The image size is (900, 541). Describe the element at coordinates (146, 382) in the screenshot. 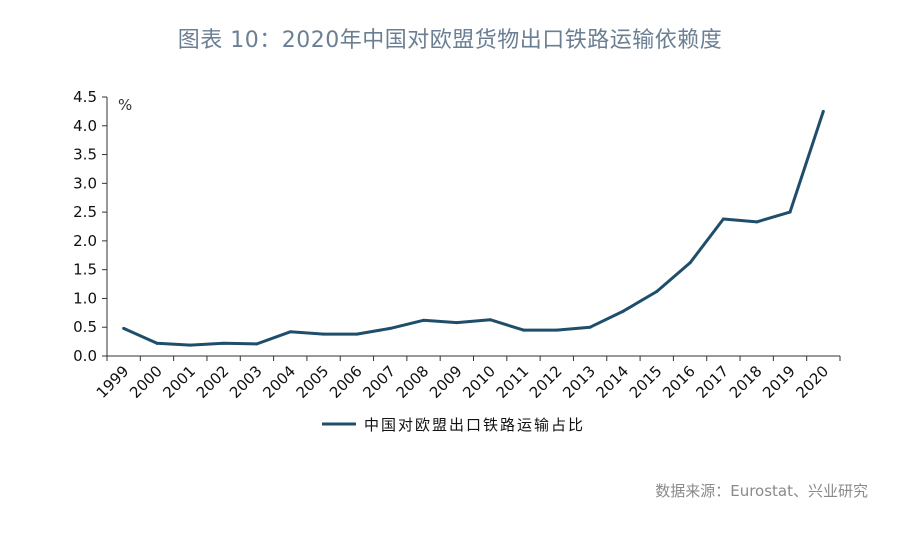

I see `x-tick-label: 2000` at that location.